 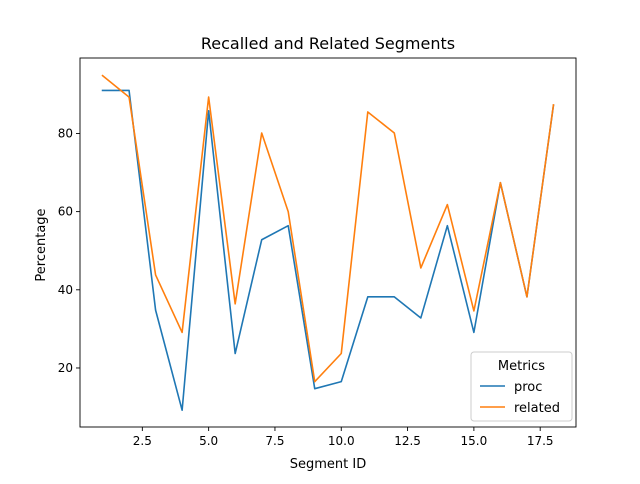 What do you see at coordinates (537, 408) in the screenshot?
I see `legend-label: related` at bounding box center [537, 408].